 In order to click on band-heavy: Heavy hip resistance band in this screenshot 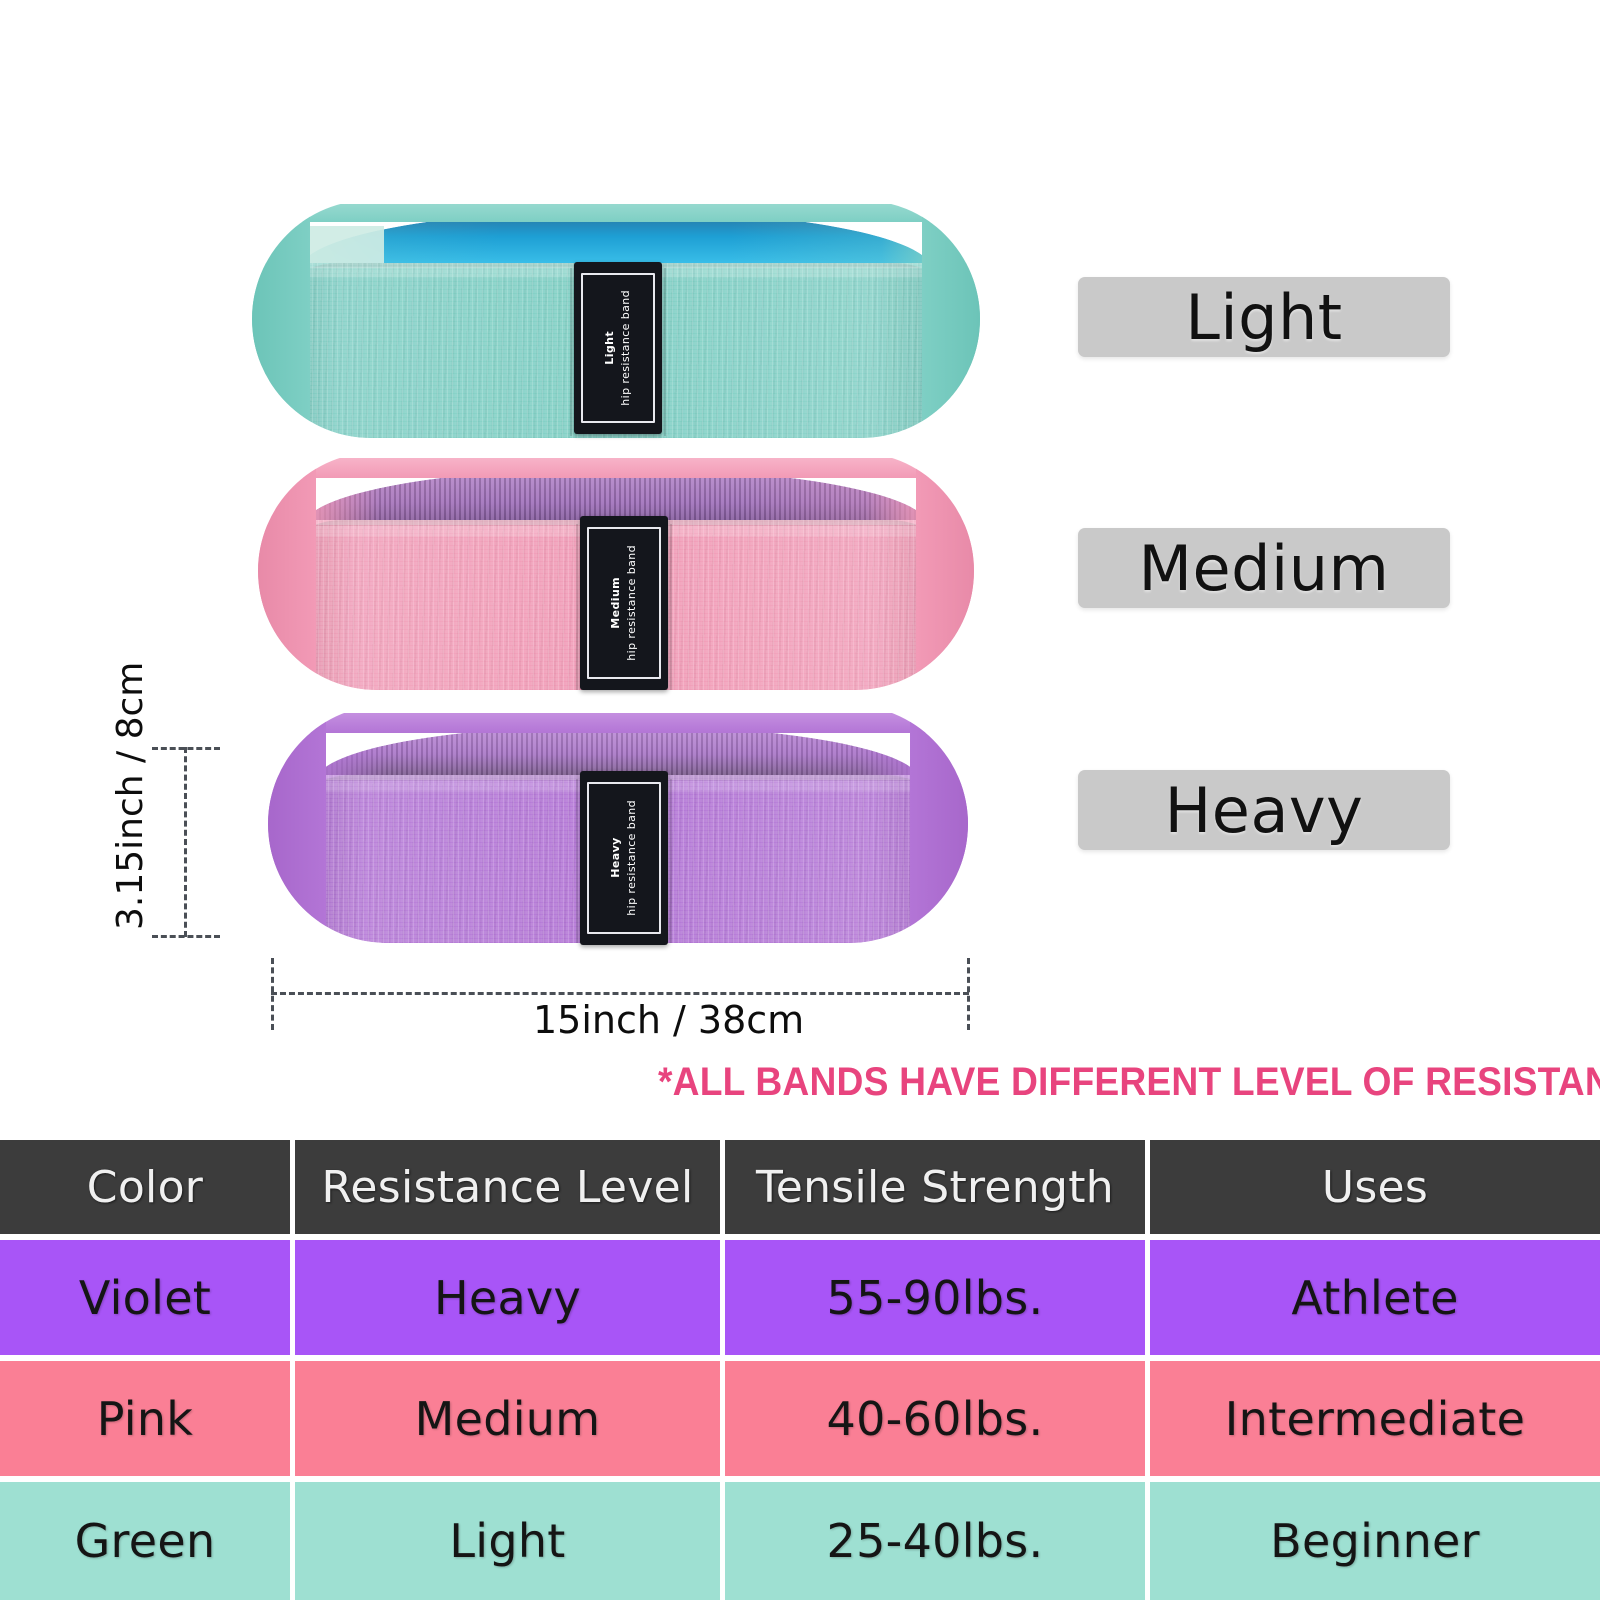, I will do `click(618, 825)`.